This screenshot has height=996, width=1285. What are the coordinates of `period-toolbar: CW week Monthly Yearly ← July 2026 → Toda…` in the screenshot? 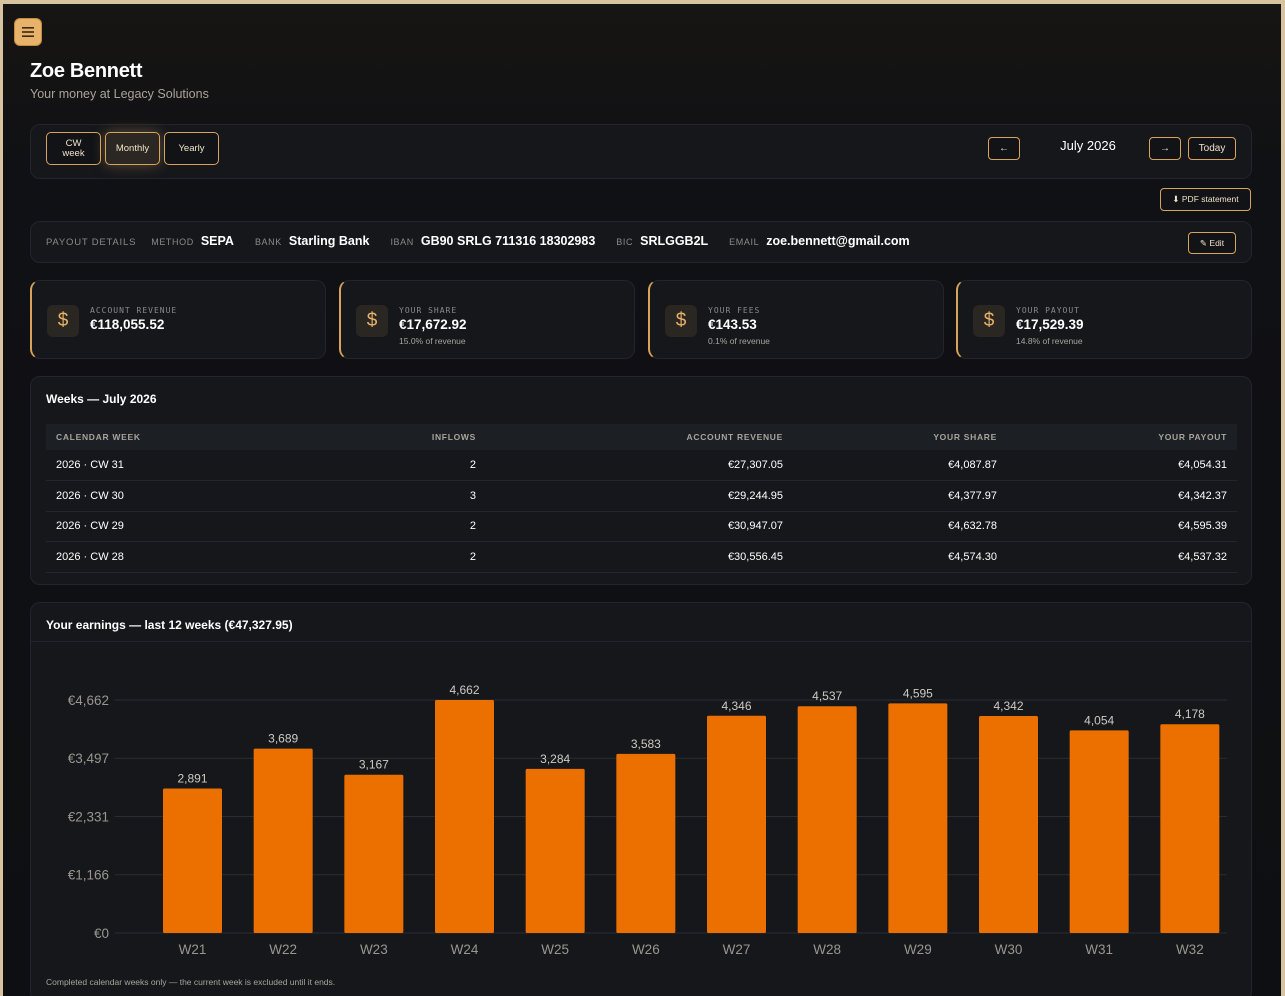 It's located at (641, 151).